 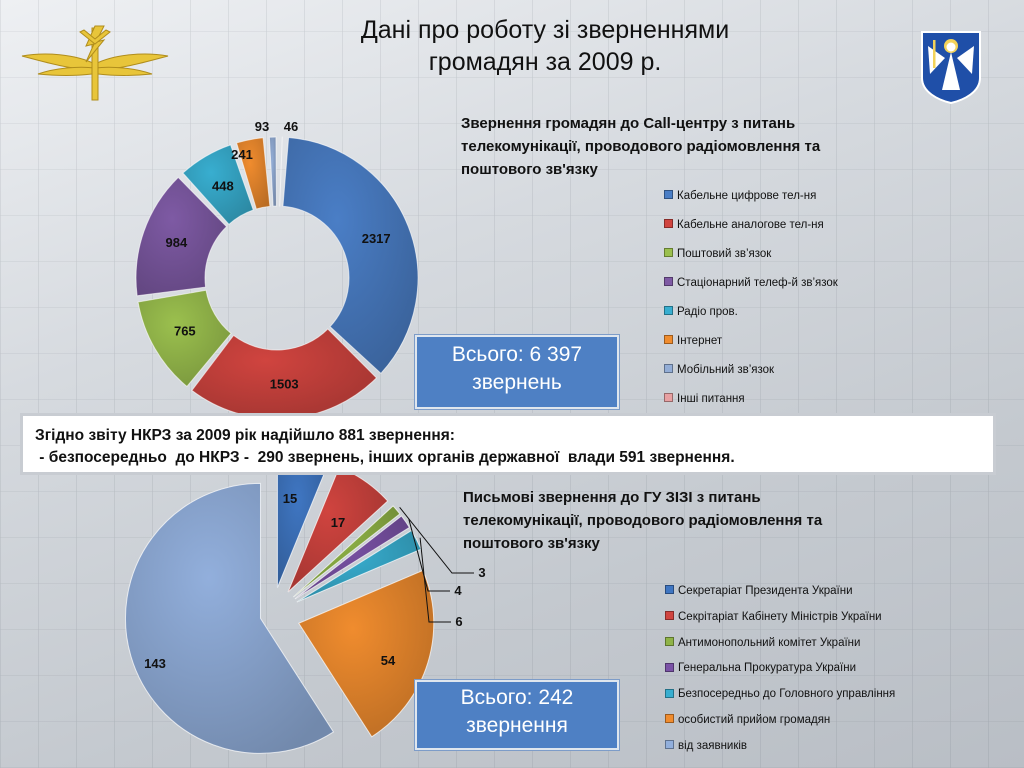 I want to click on doughnut-value-label: 765, so click(x=185, y=330).